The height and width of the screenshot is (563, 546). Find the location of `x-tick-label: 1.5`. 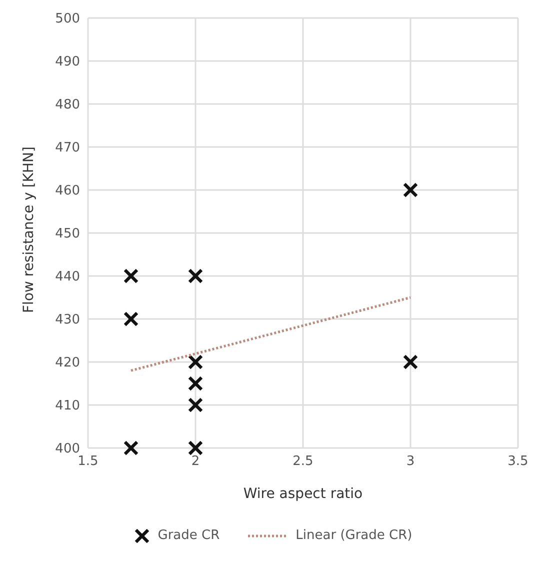

x-tick-label: 1.5 is located at coordinates (88, 462).